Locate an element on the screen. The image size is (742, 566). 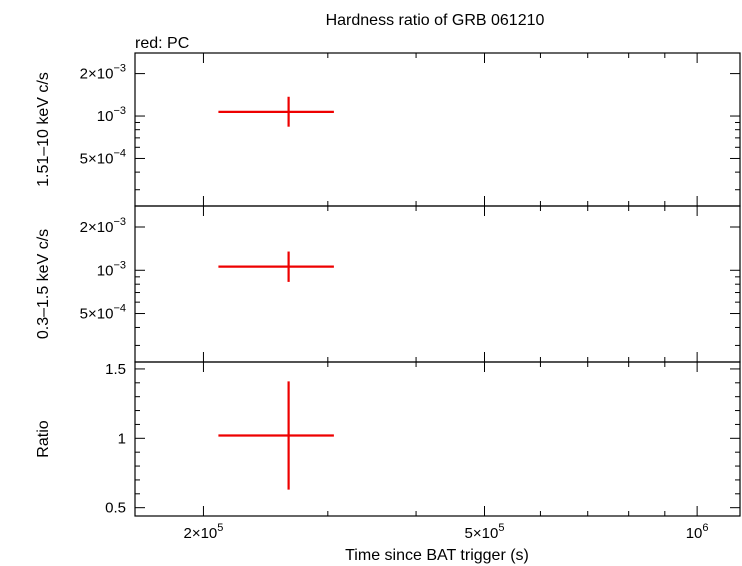
chart-title: Hardness ratio of GRB 061210 is located at coordinates (435, 20).